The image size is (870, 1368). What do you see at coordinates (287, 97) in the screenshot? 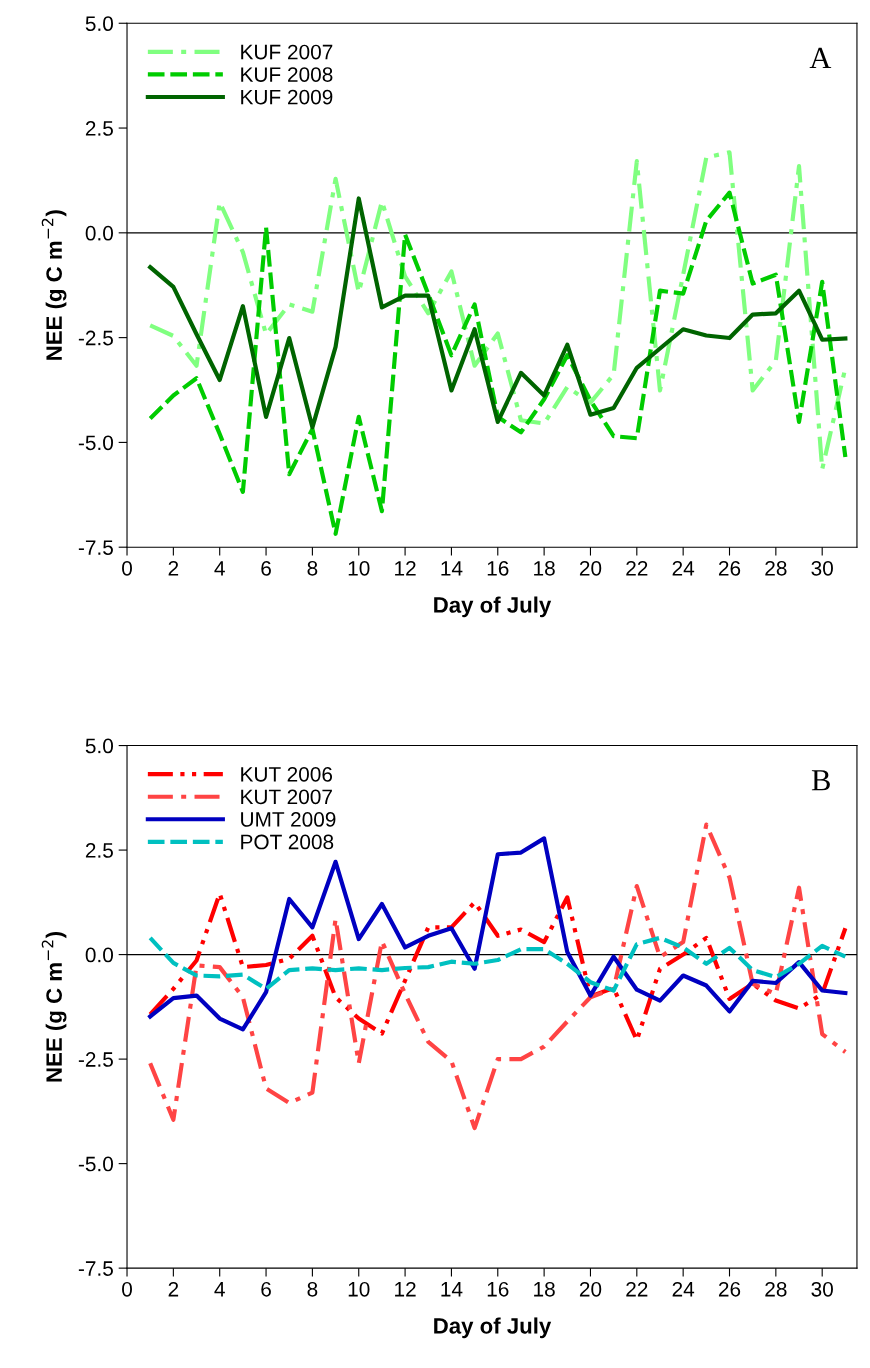
I see `legend-label: KUF 2009` at bounding box center [287, 97].